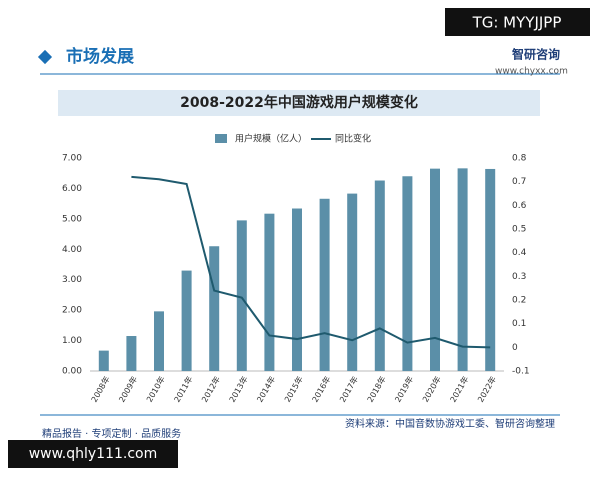 This screenshot has width=600, height=484. I want to click on x-tick-label: 2014年, so click(265, 389).